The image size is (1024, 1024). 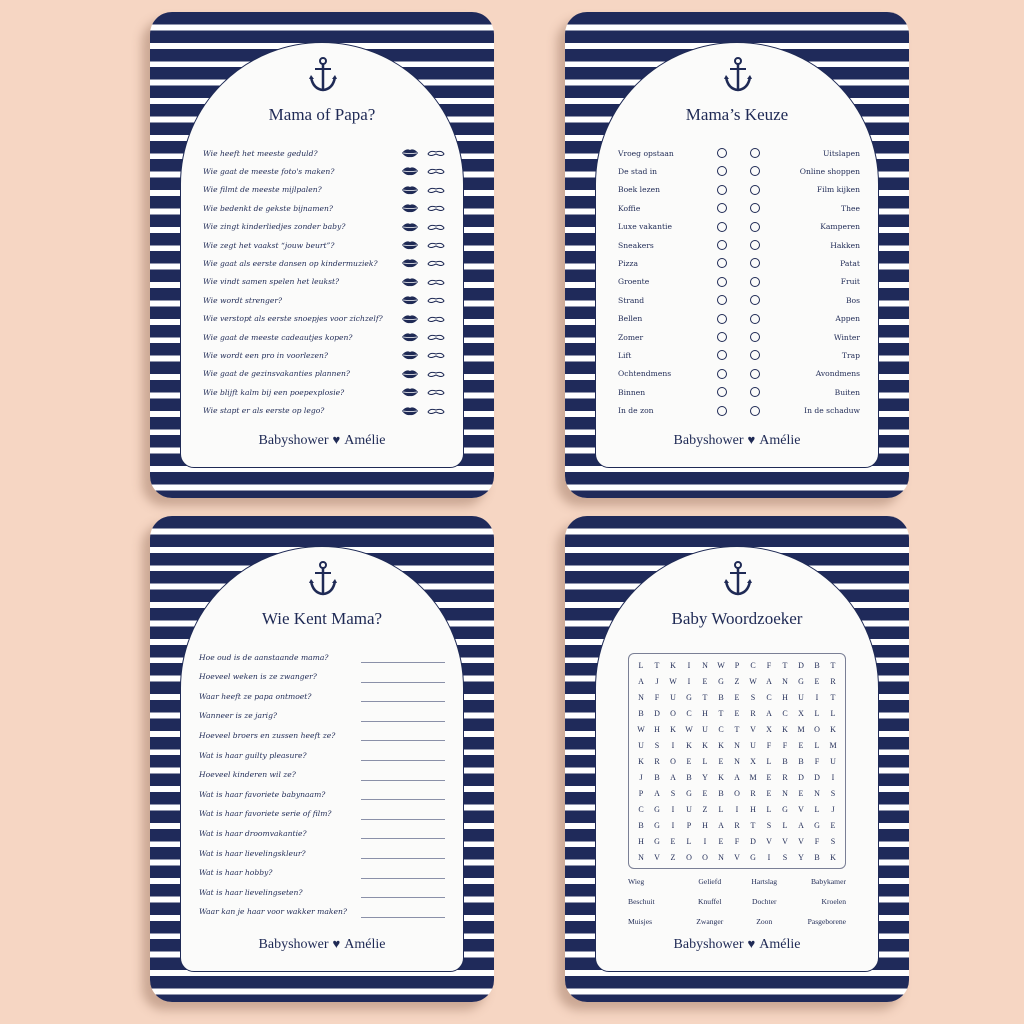 What do you see at coordinates (833, 809) in the screenshot?
I see `grid-letter: J` at bounding box center [833, 809].